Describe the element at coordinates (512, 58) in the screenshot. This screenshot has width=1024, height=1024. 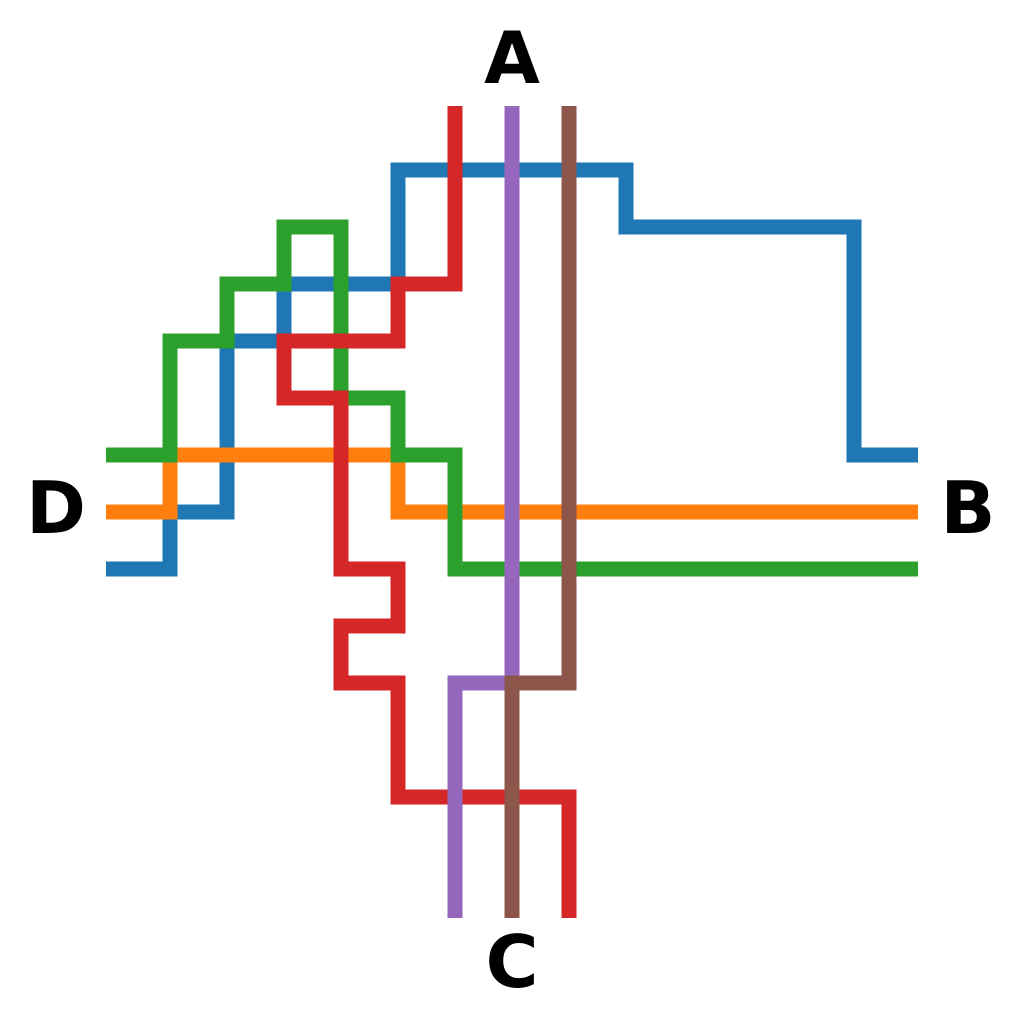
I see `endpoint-label-top: A` at that location.